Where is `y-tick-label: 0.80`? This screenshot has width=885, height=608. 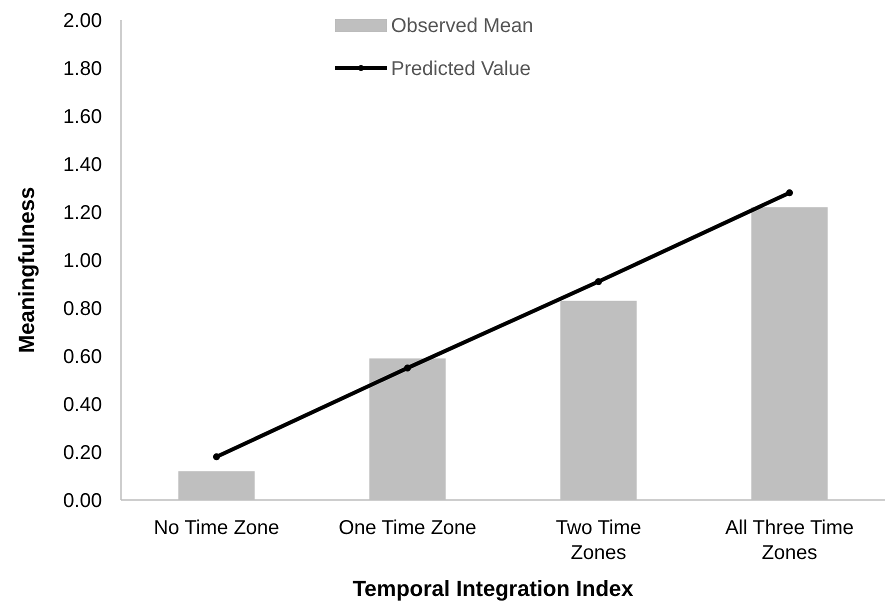
y-tick-label: 0.80 is located at coordinates (82, 309).